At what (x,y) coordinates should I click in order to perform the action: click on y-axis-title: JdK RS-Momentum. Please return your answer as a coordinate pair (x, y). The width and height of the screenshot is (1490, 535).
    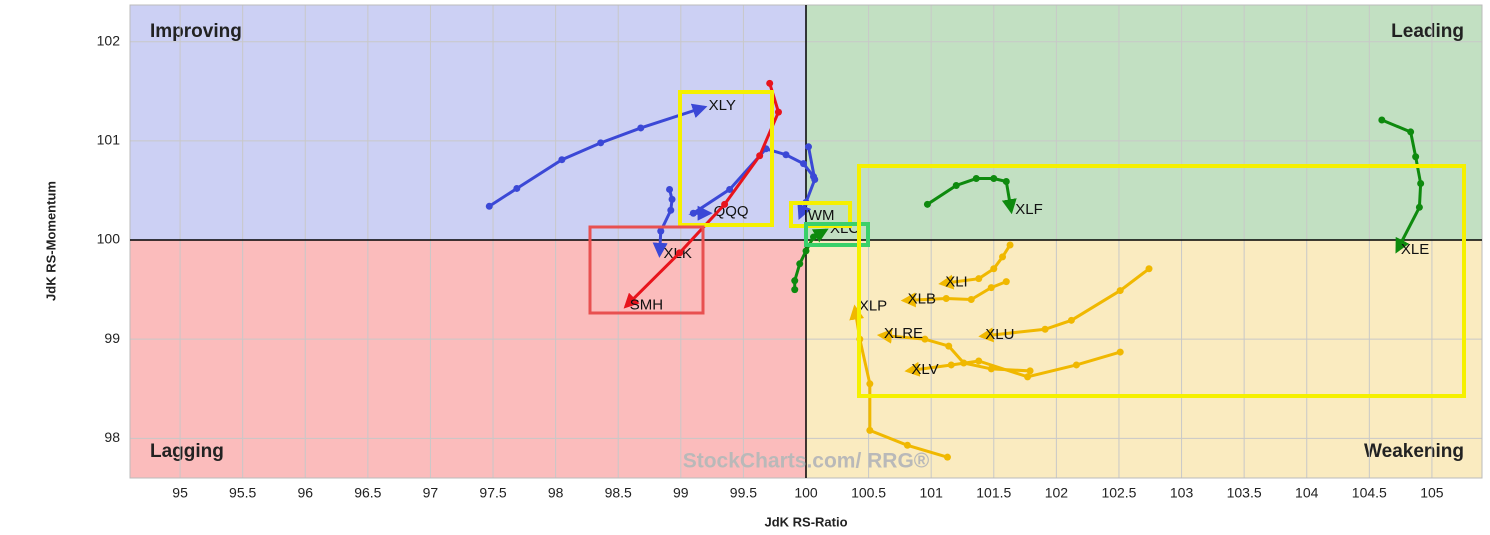
    Looking at the image, I should click on (50, 241).